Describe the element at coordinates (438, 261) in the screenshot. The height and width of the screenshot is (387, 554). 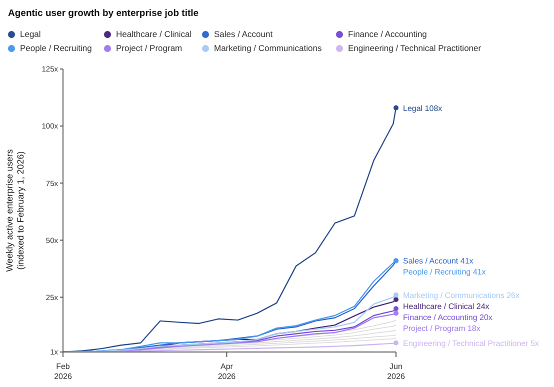
I see `data-label: Sales / Account 41x` at that location.